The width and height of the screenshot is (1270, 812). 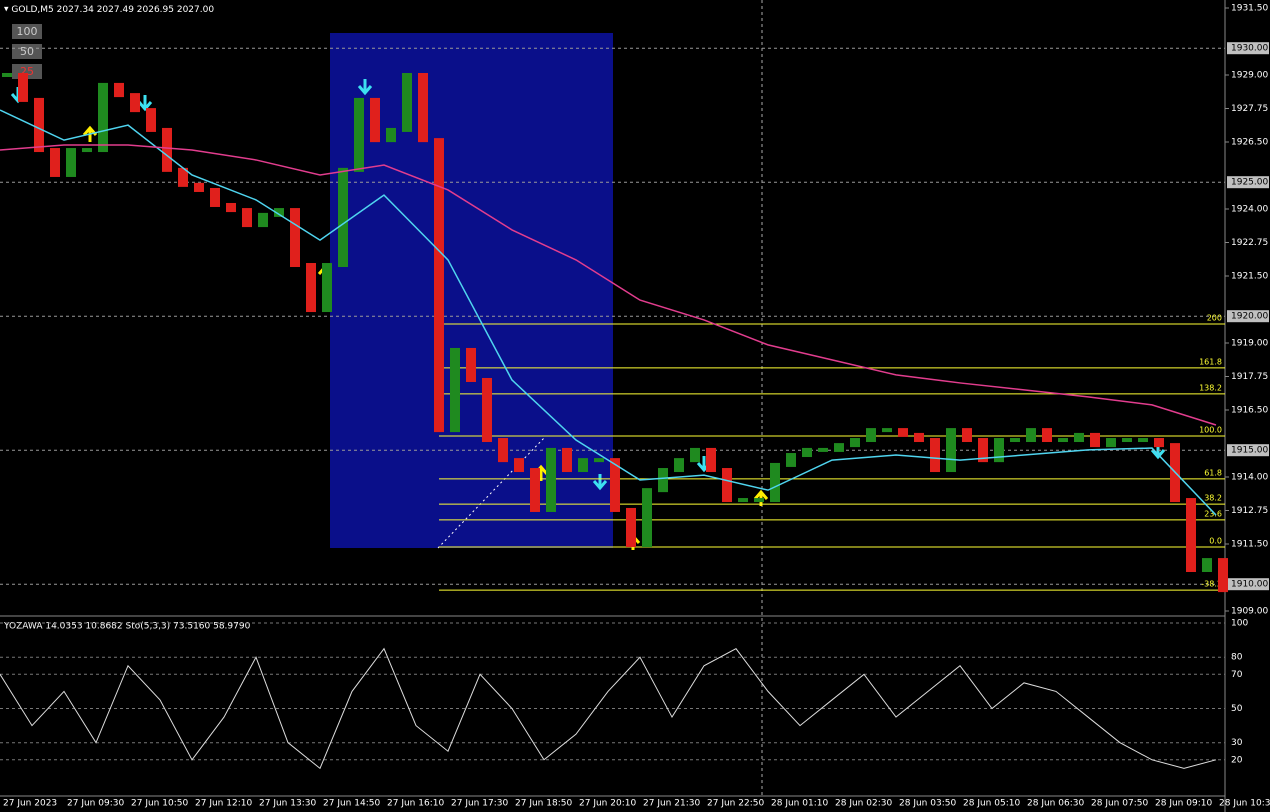 What do you see at coordinates (491, 492) in the screenshot?
I see `fib-trendline` at bounding box center [491, 492].